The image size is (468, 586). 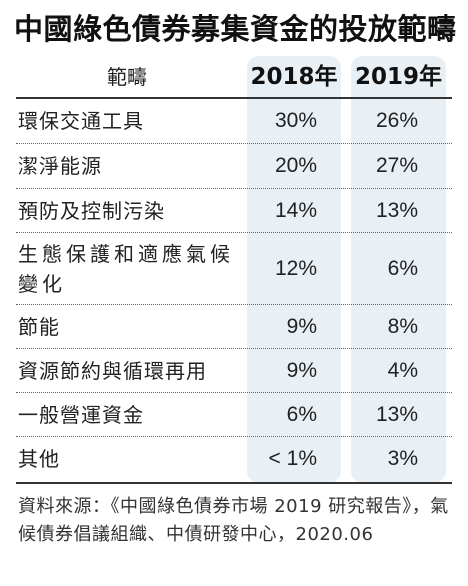 What do you see at coordinates (234, 414) in the screenshot?
I see `table-row: 一般營運資金 6% 13%` at bounding box center [234, 414].